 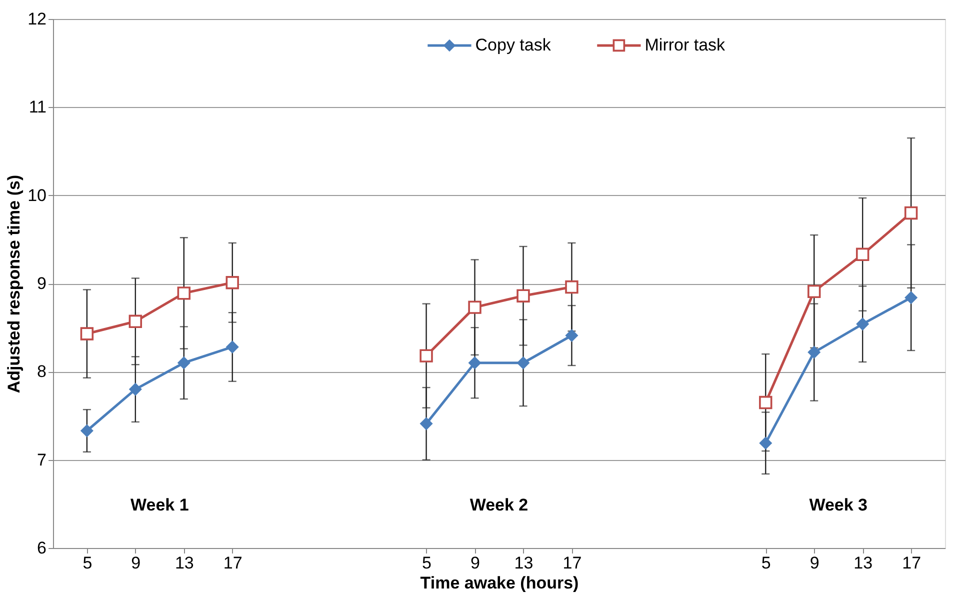 I want to click on annotation: Week 1, so click(x=159, y=505).